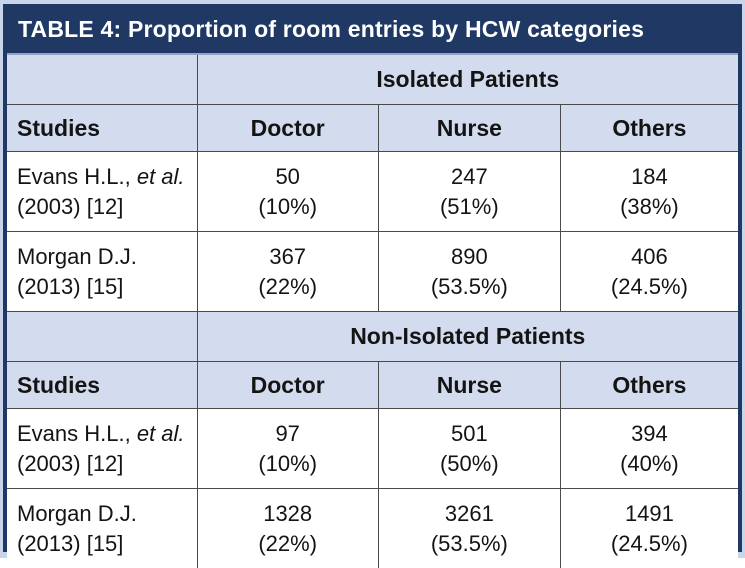 Image resolution: width=745 pixels, height=568 pixels. Describe the element at coordinates (649, 257) in the screenshot. I see `count-value: 406` at that location.